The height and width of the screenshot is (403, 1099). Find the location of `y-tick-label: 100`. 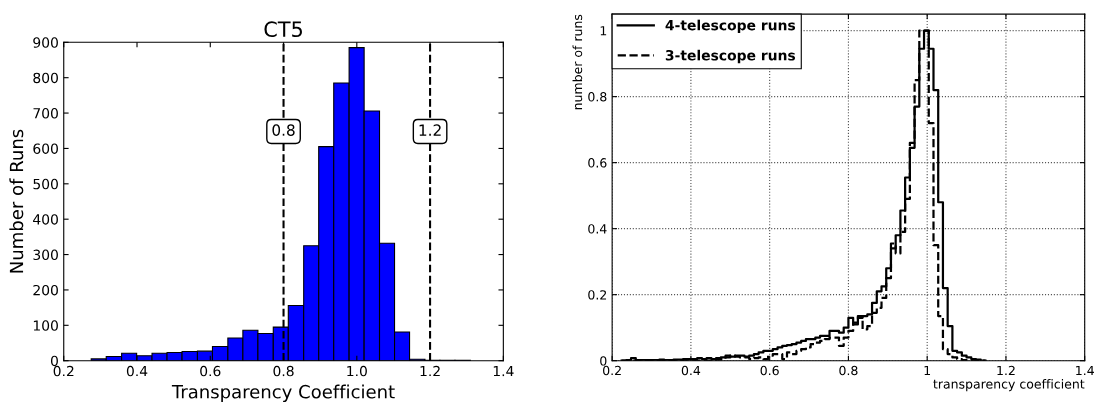

y-tick-label: 100 is located at coordinates (45, 325).